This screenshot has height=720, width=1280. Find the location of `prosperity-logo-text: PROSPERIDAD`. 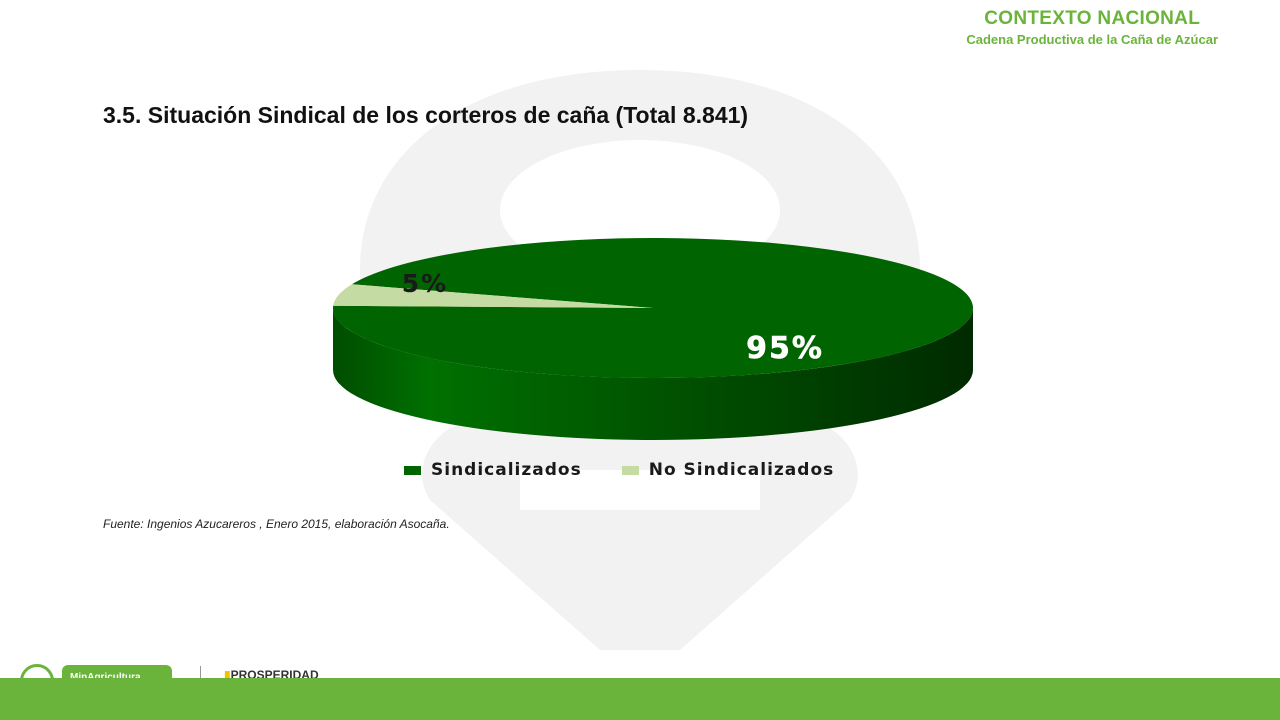

prosperity-logo-text: PROSPERIDAD is located at coordinates (274, 673).